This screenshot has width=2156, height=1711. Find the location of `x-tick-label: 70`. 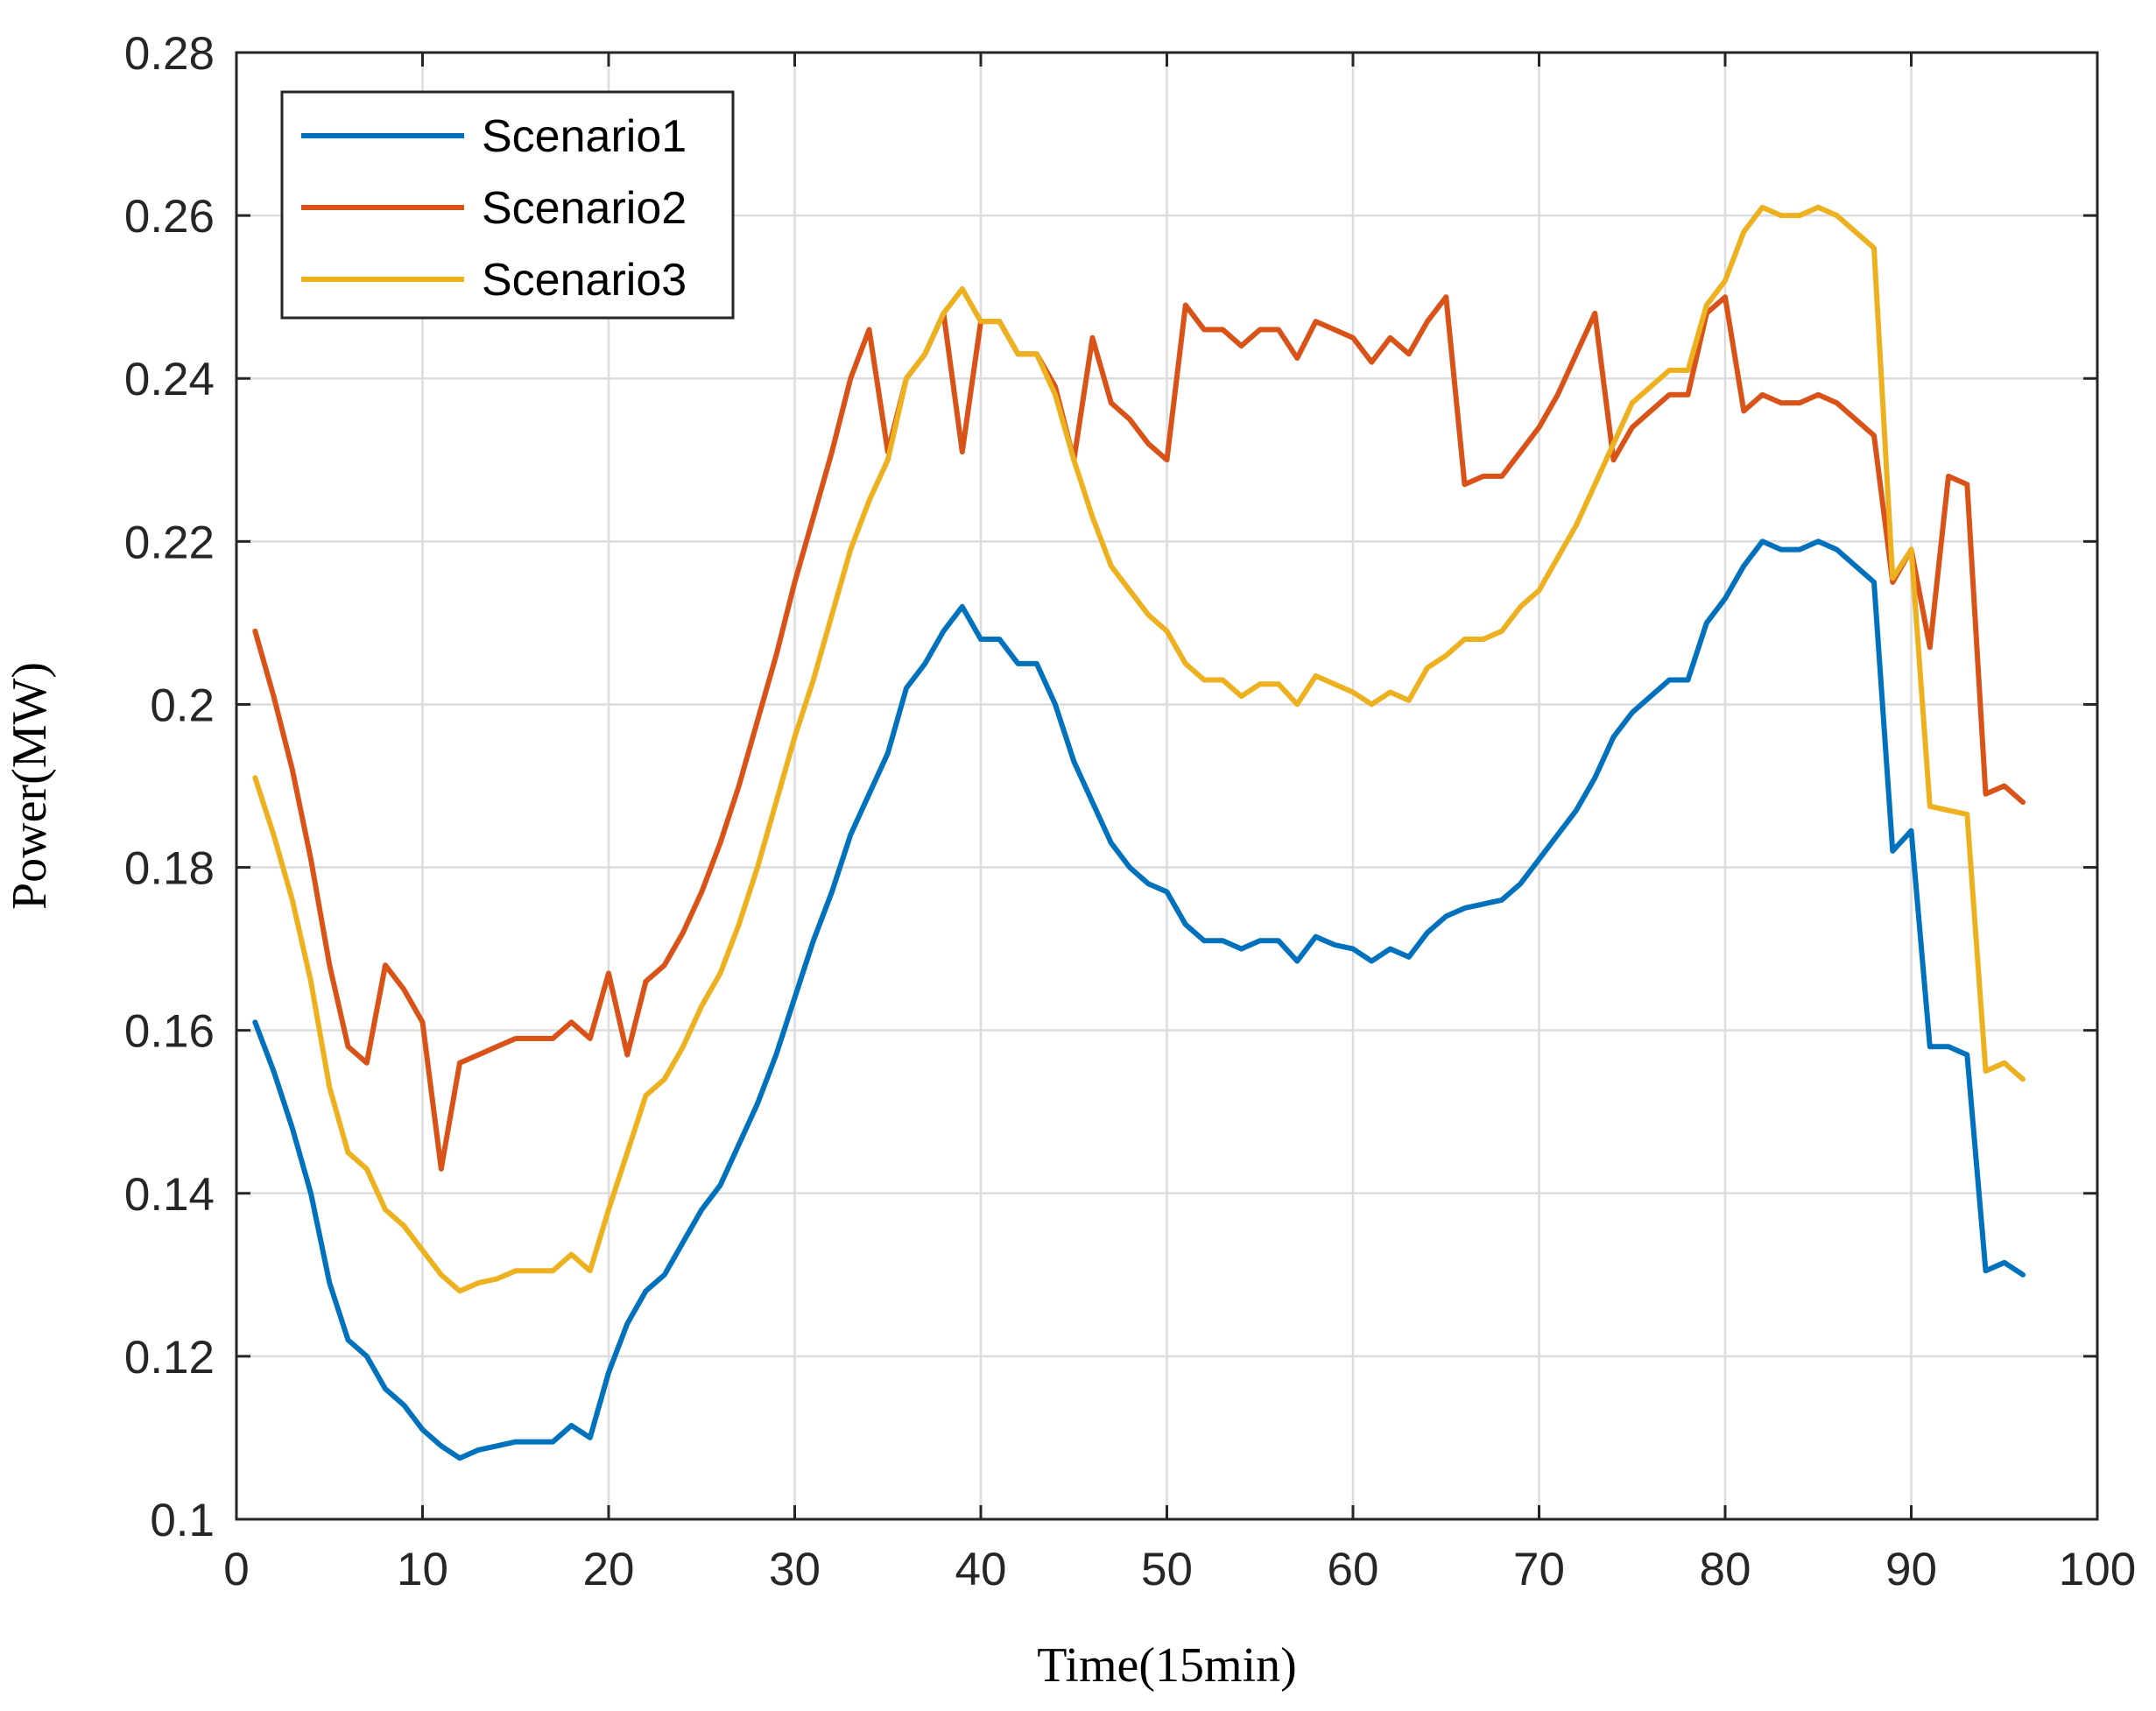

x-tick-label: 70 is located at coordinates (1539, 1570).